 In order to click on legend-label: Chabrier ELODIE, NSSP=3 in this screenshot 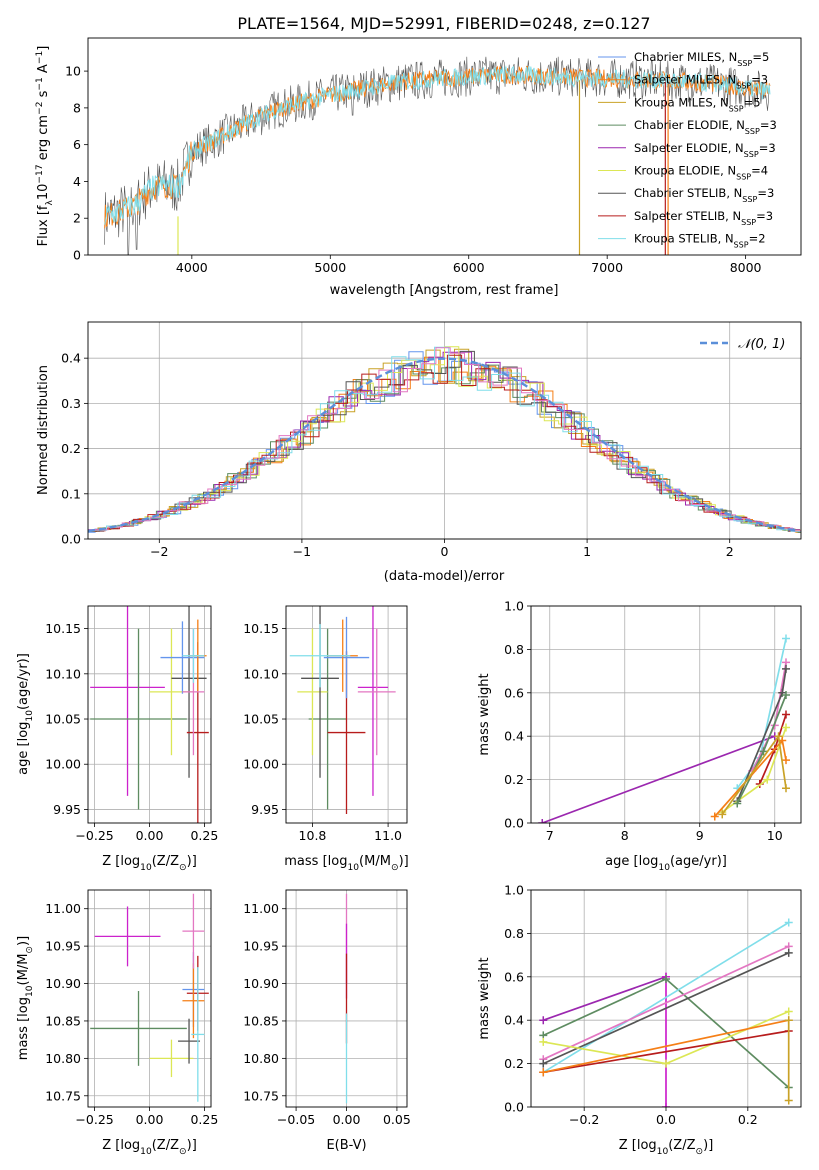, I will do `click(705, 127)`.